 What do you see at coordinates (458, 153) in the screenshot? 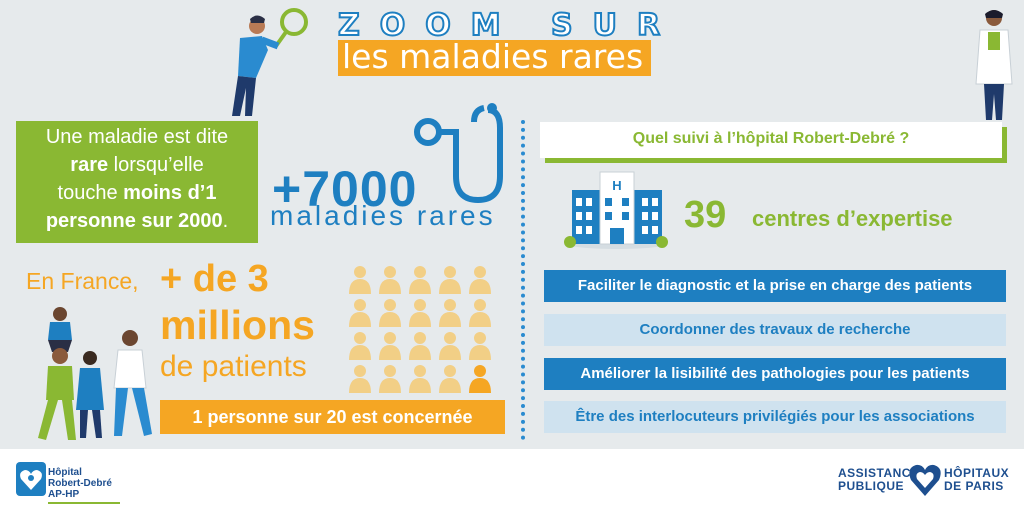
I see `stethoscope-icon` at bounding box center [458, 153].